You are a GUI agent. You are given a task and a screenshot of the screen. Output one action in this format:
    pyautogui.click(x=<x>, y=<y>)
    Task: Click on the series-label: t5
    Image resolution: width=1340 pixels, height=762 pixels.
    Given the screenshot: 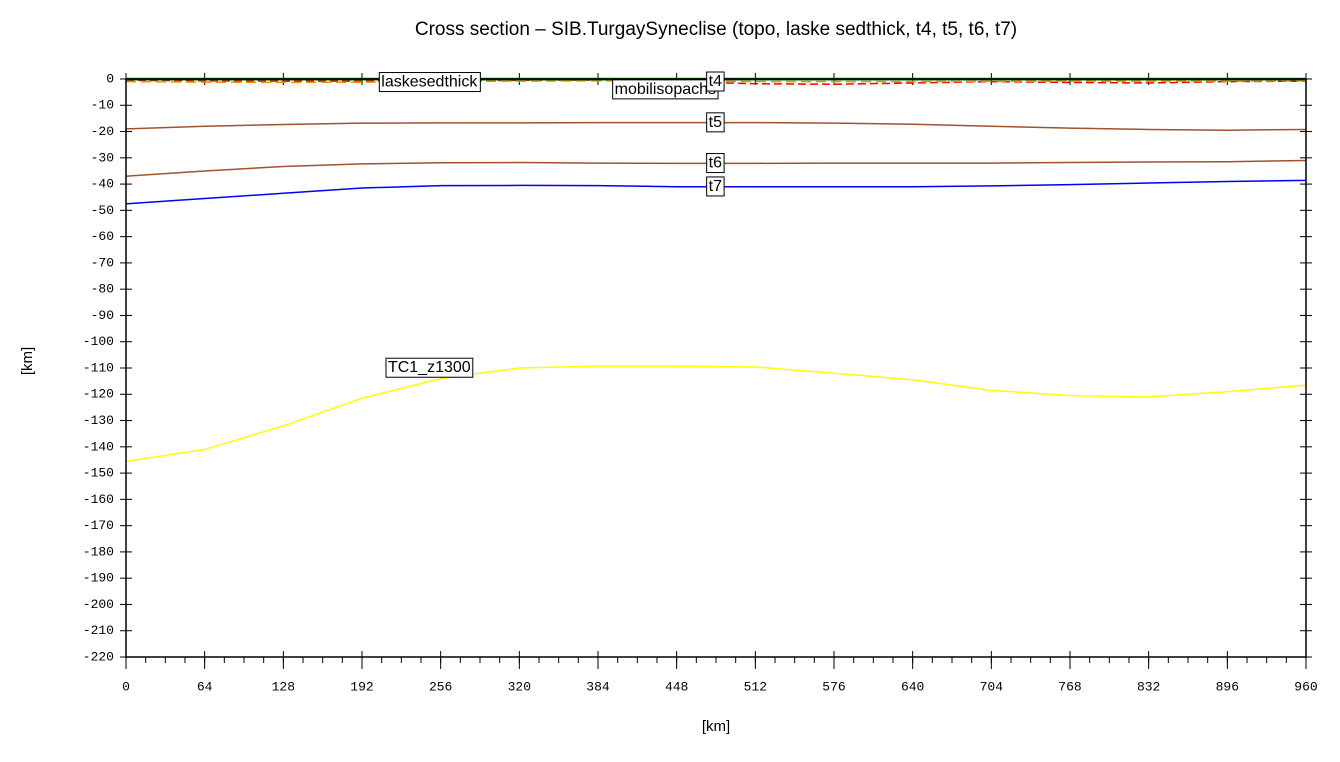 What is the action you would take?
    pyautogui.click(x=715, y=122)
    